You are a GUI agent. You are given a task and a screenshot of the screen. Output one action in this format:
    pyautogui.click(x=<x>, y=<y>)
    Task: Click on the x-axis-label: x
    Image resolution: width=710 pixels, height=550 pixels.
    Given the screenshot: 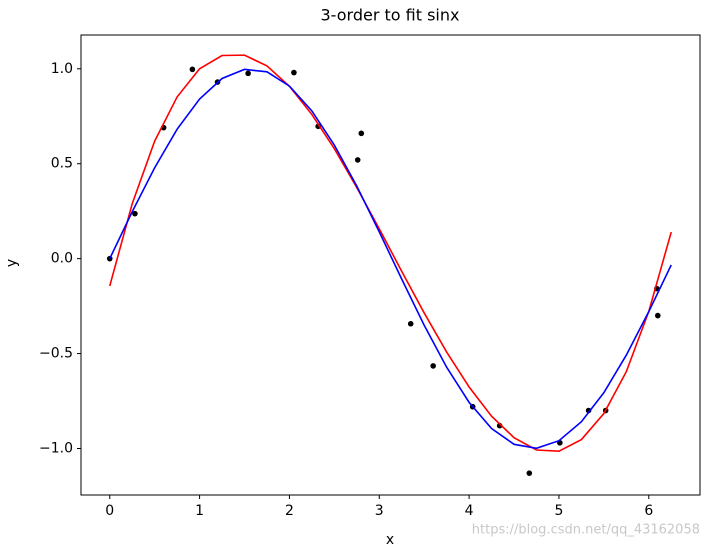 What is the action you would take?
    pyautogui.click(x=390, y=540)
    